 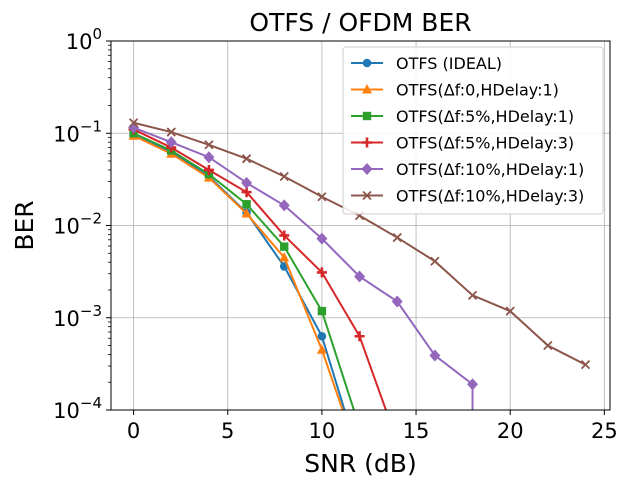 I want to click on legend-label: OTFS(Δf:5%,HDelay:1), so click(x=485, y=116).